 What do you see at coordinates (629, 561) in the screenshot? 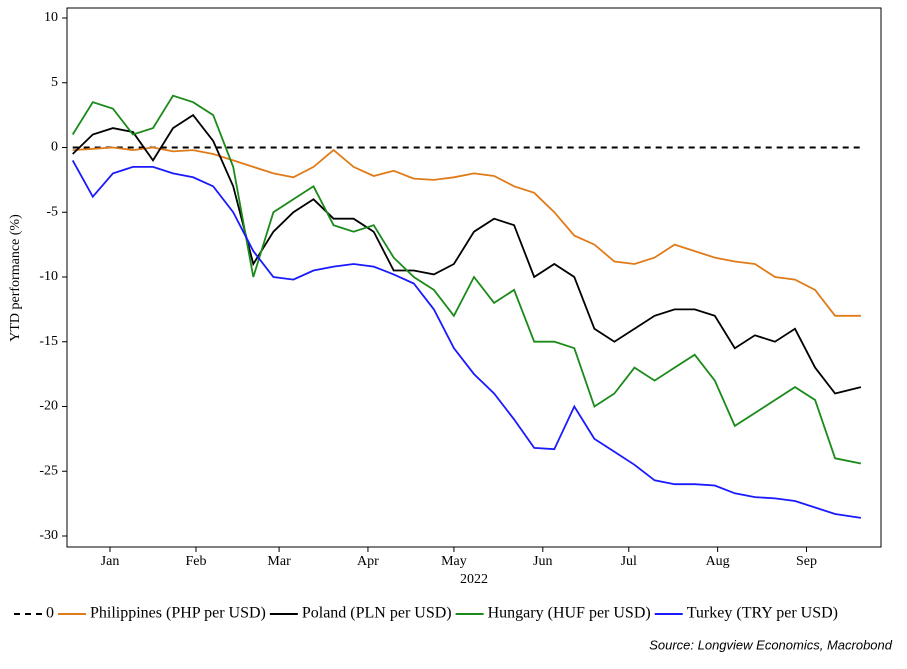
I see `x-tick-label: Jul` at bounding box center [629, 561].